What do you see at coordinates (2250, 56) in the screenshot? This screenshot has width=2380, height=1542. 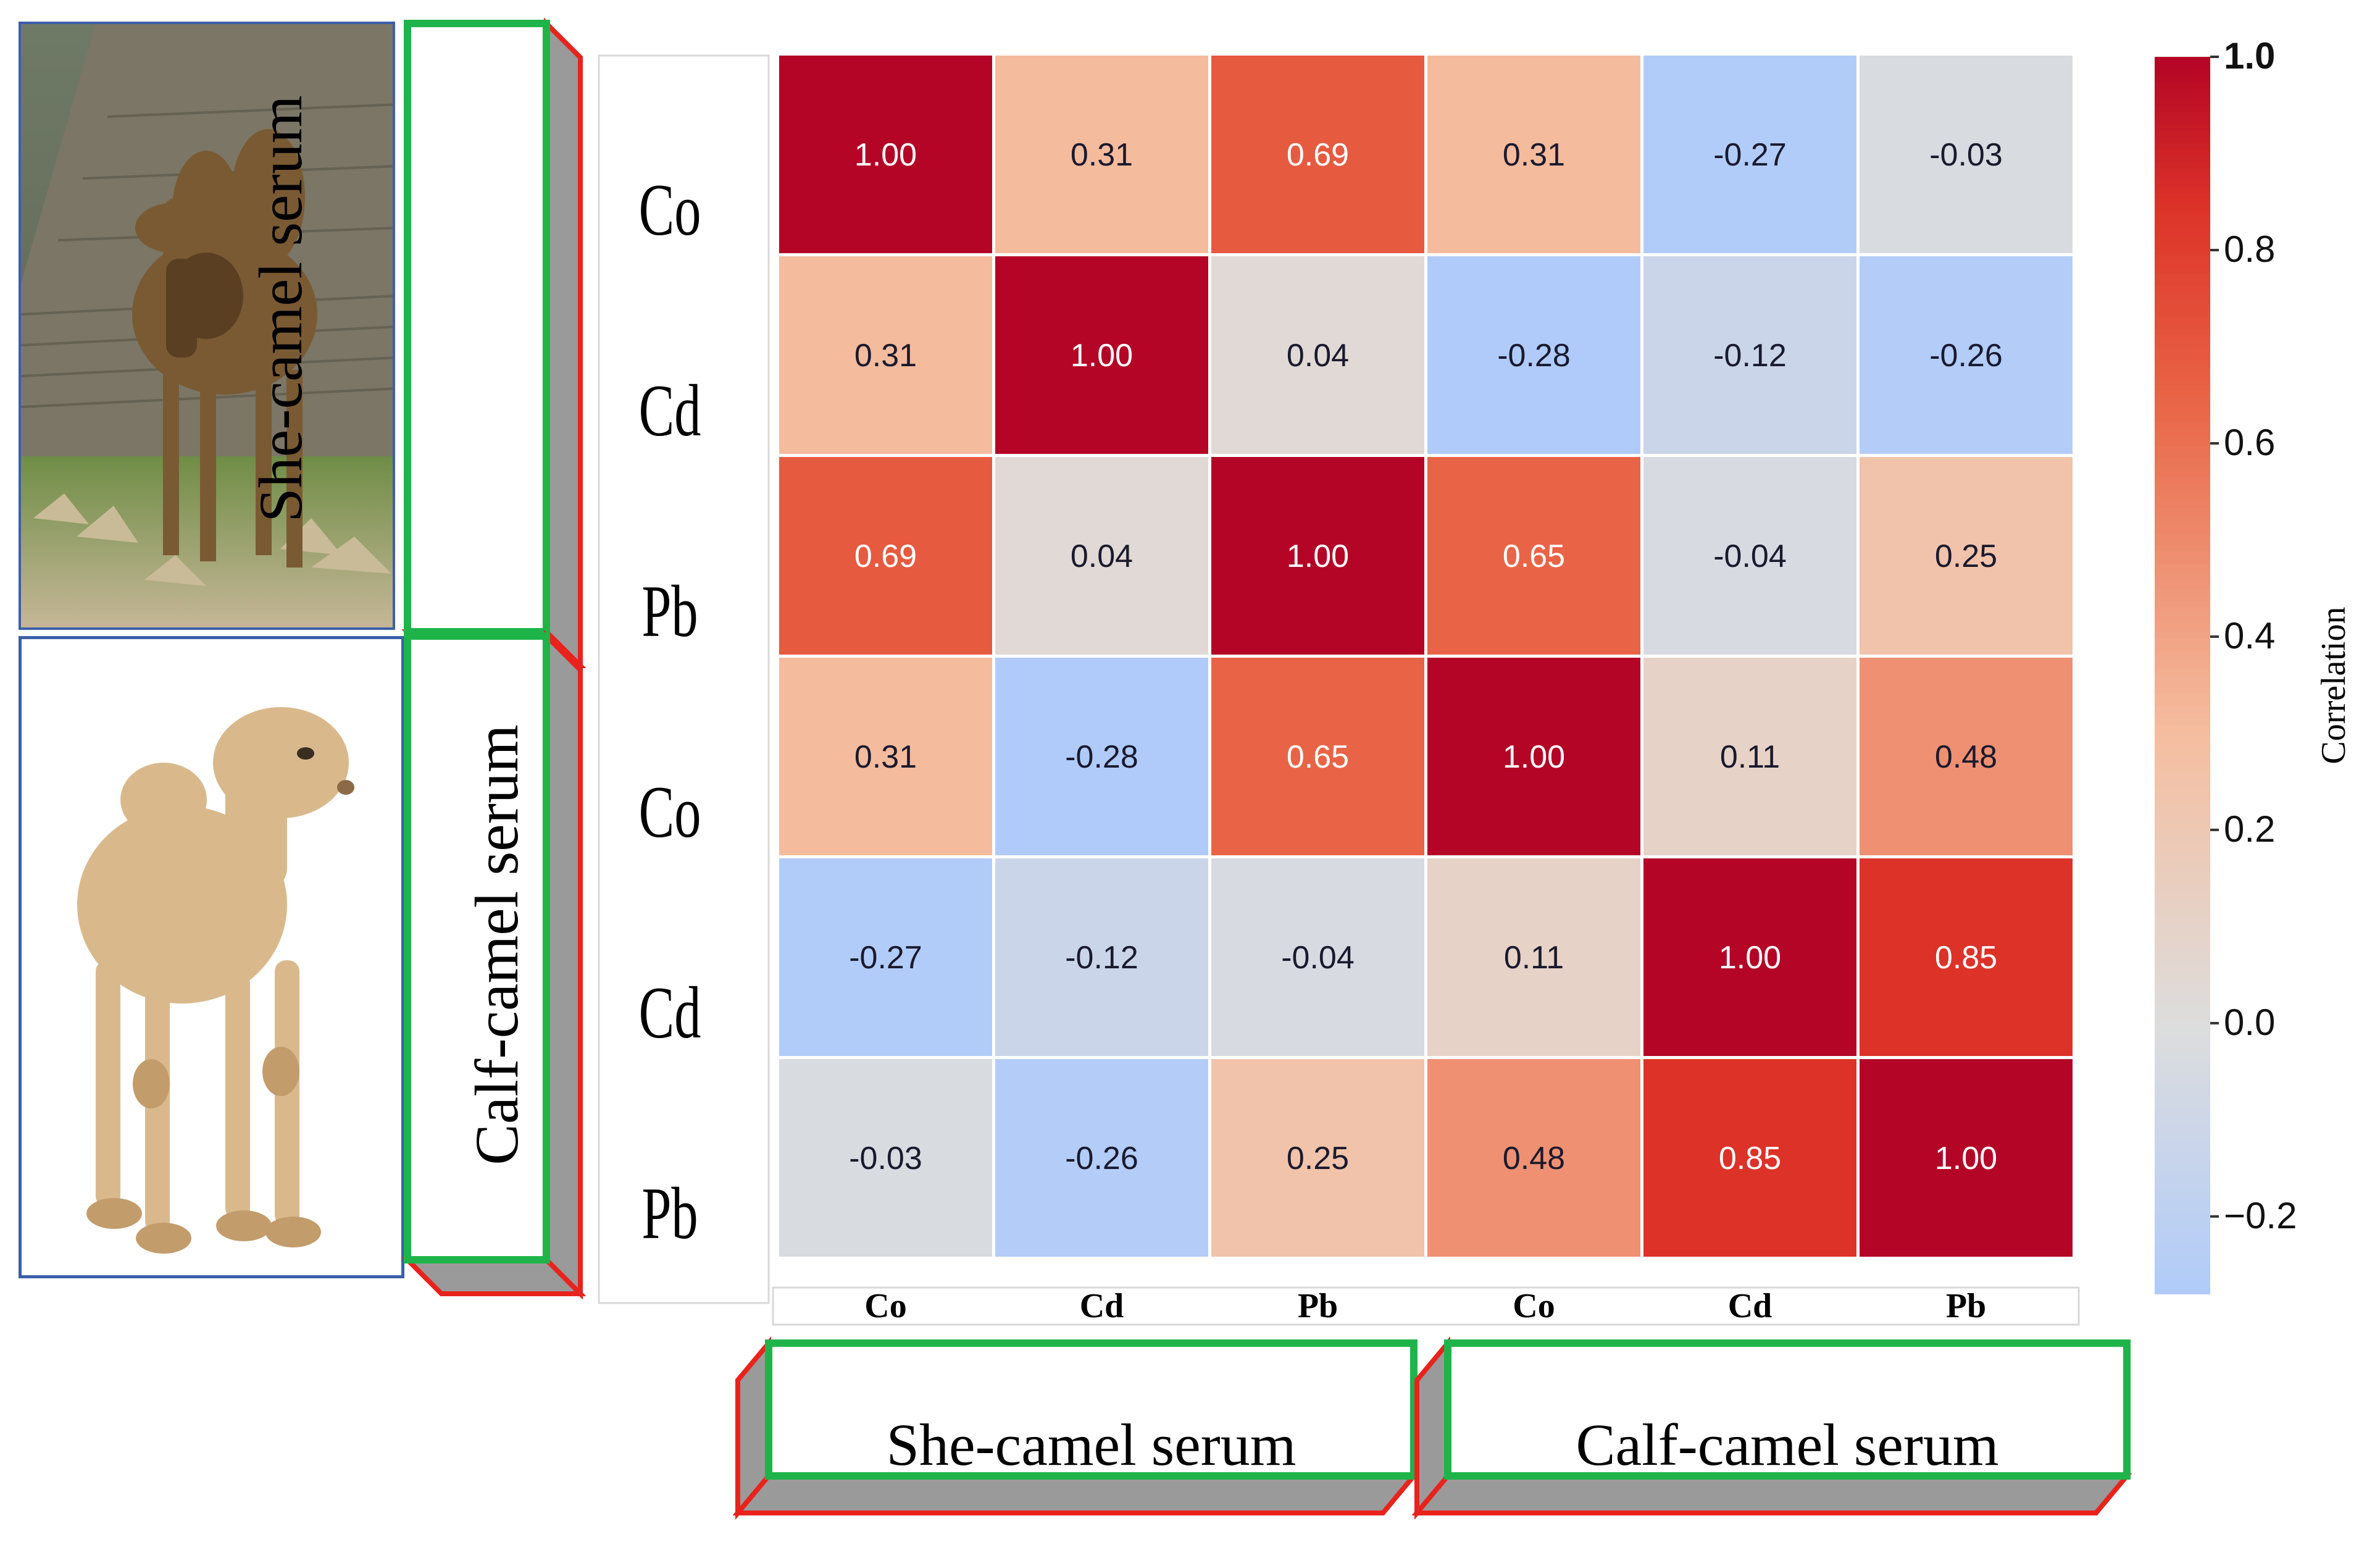 I see `colorbar-tick-label-0: 1.0` at bounding box center [2250, 56].